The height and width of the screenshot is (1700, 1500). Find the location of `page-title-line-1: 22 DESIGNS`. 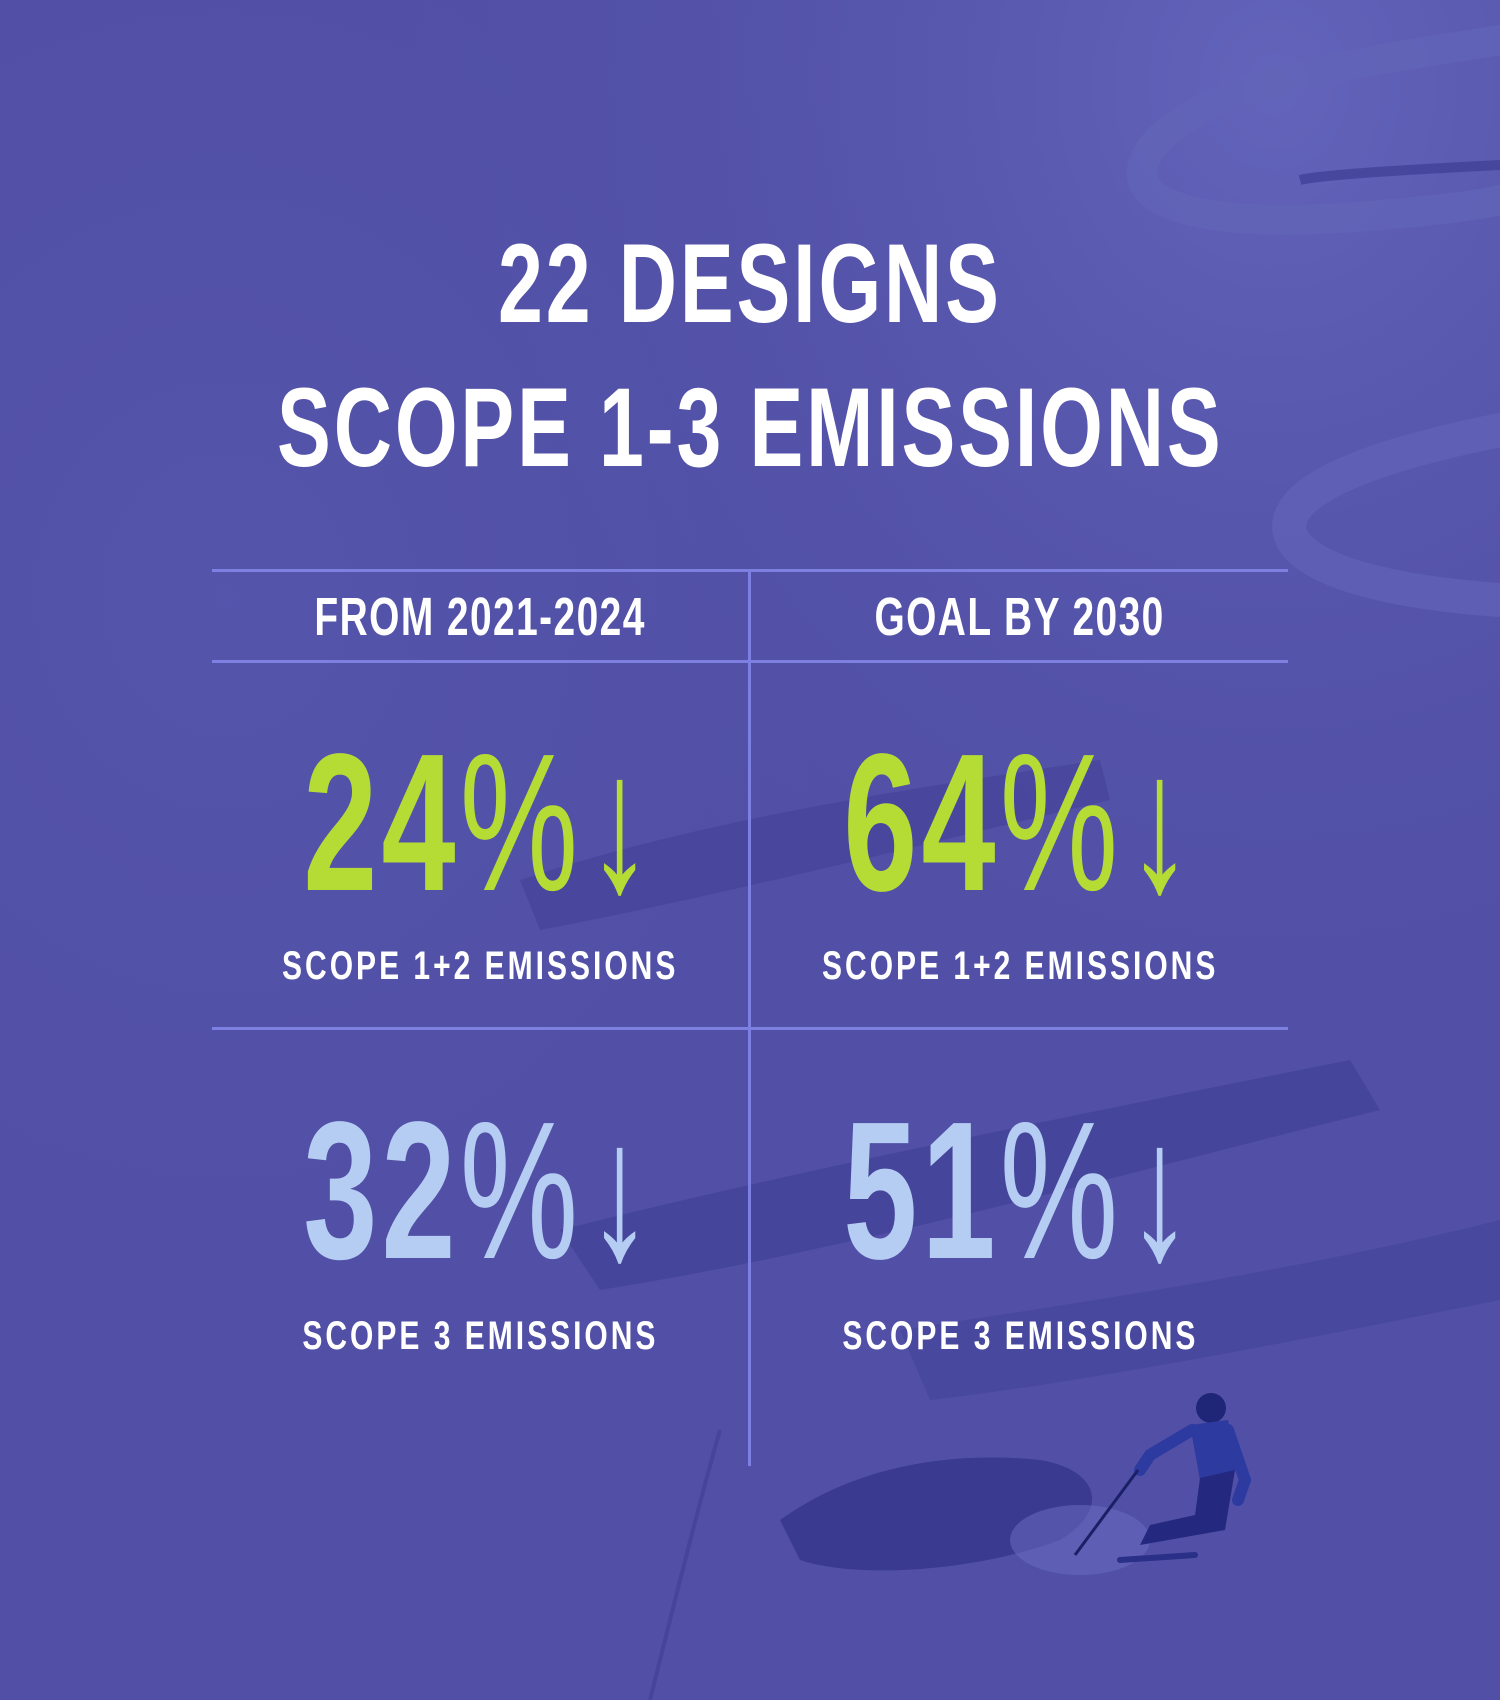

page-title-line-1: 22 DESIGNS is located at coordinates (750, 283).